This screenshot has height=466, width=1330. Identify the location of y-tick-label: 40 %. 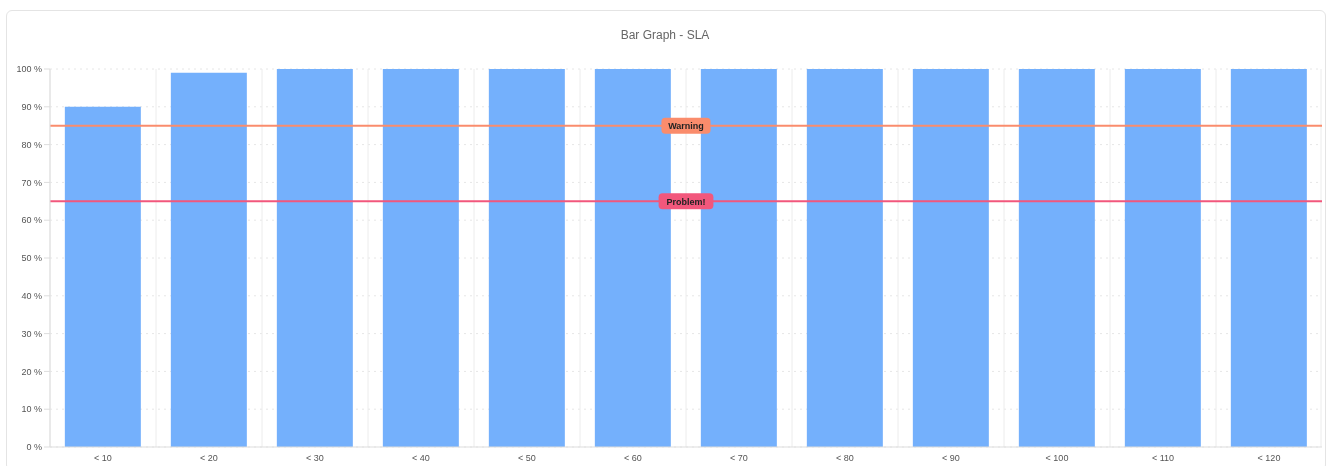
(31, 295).